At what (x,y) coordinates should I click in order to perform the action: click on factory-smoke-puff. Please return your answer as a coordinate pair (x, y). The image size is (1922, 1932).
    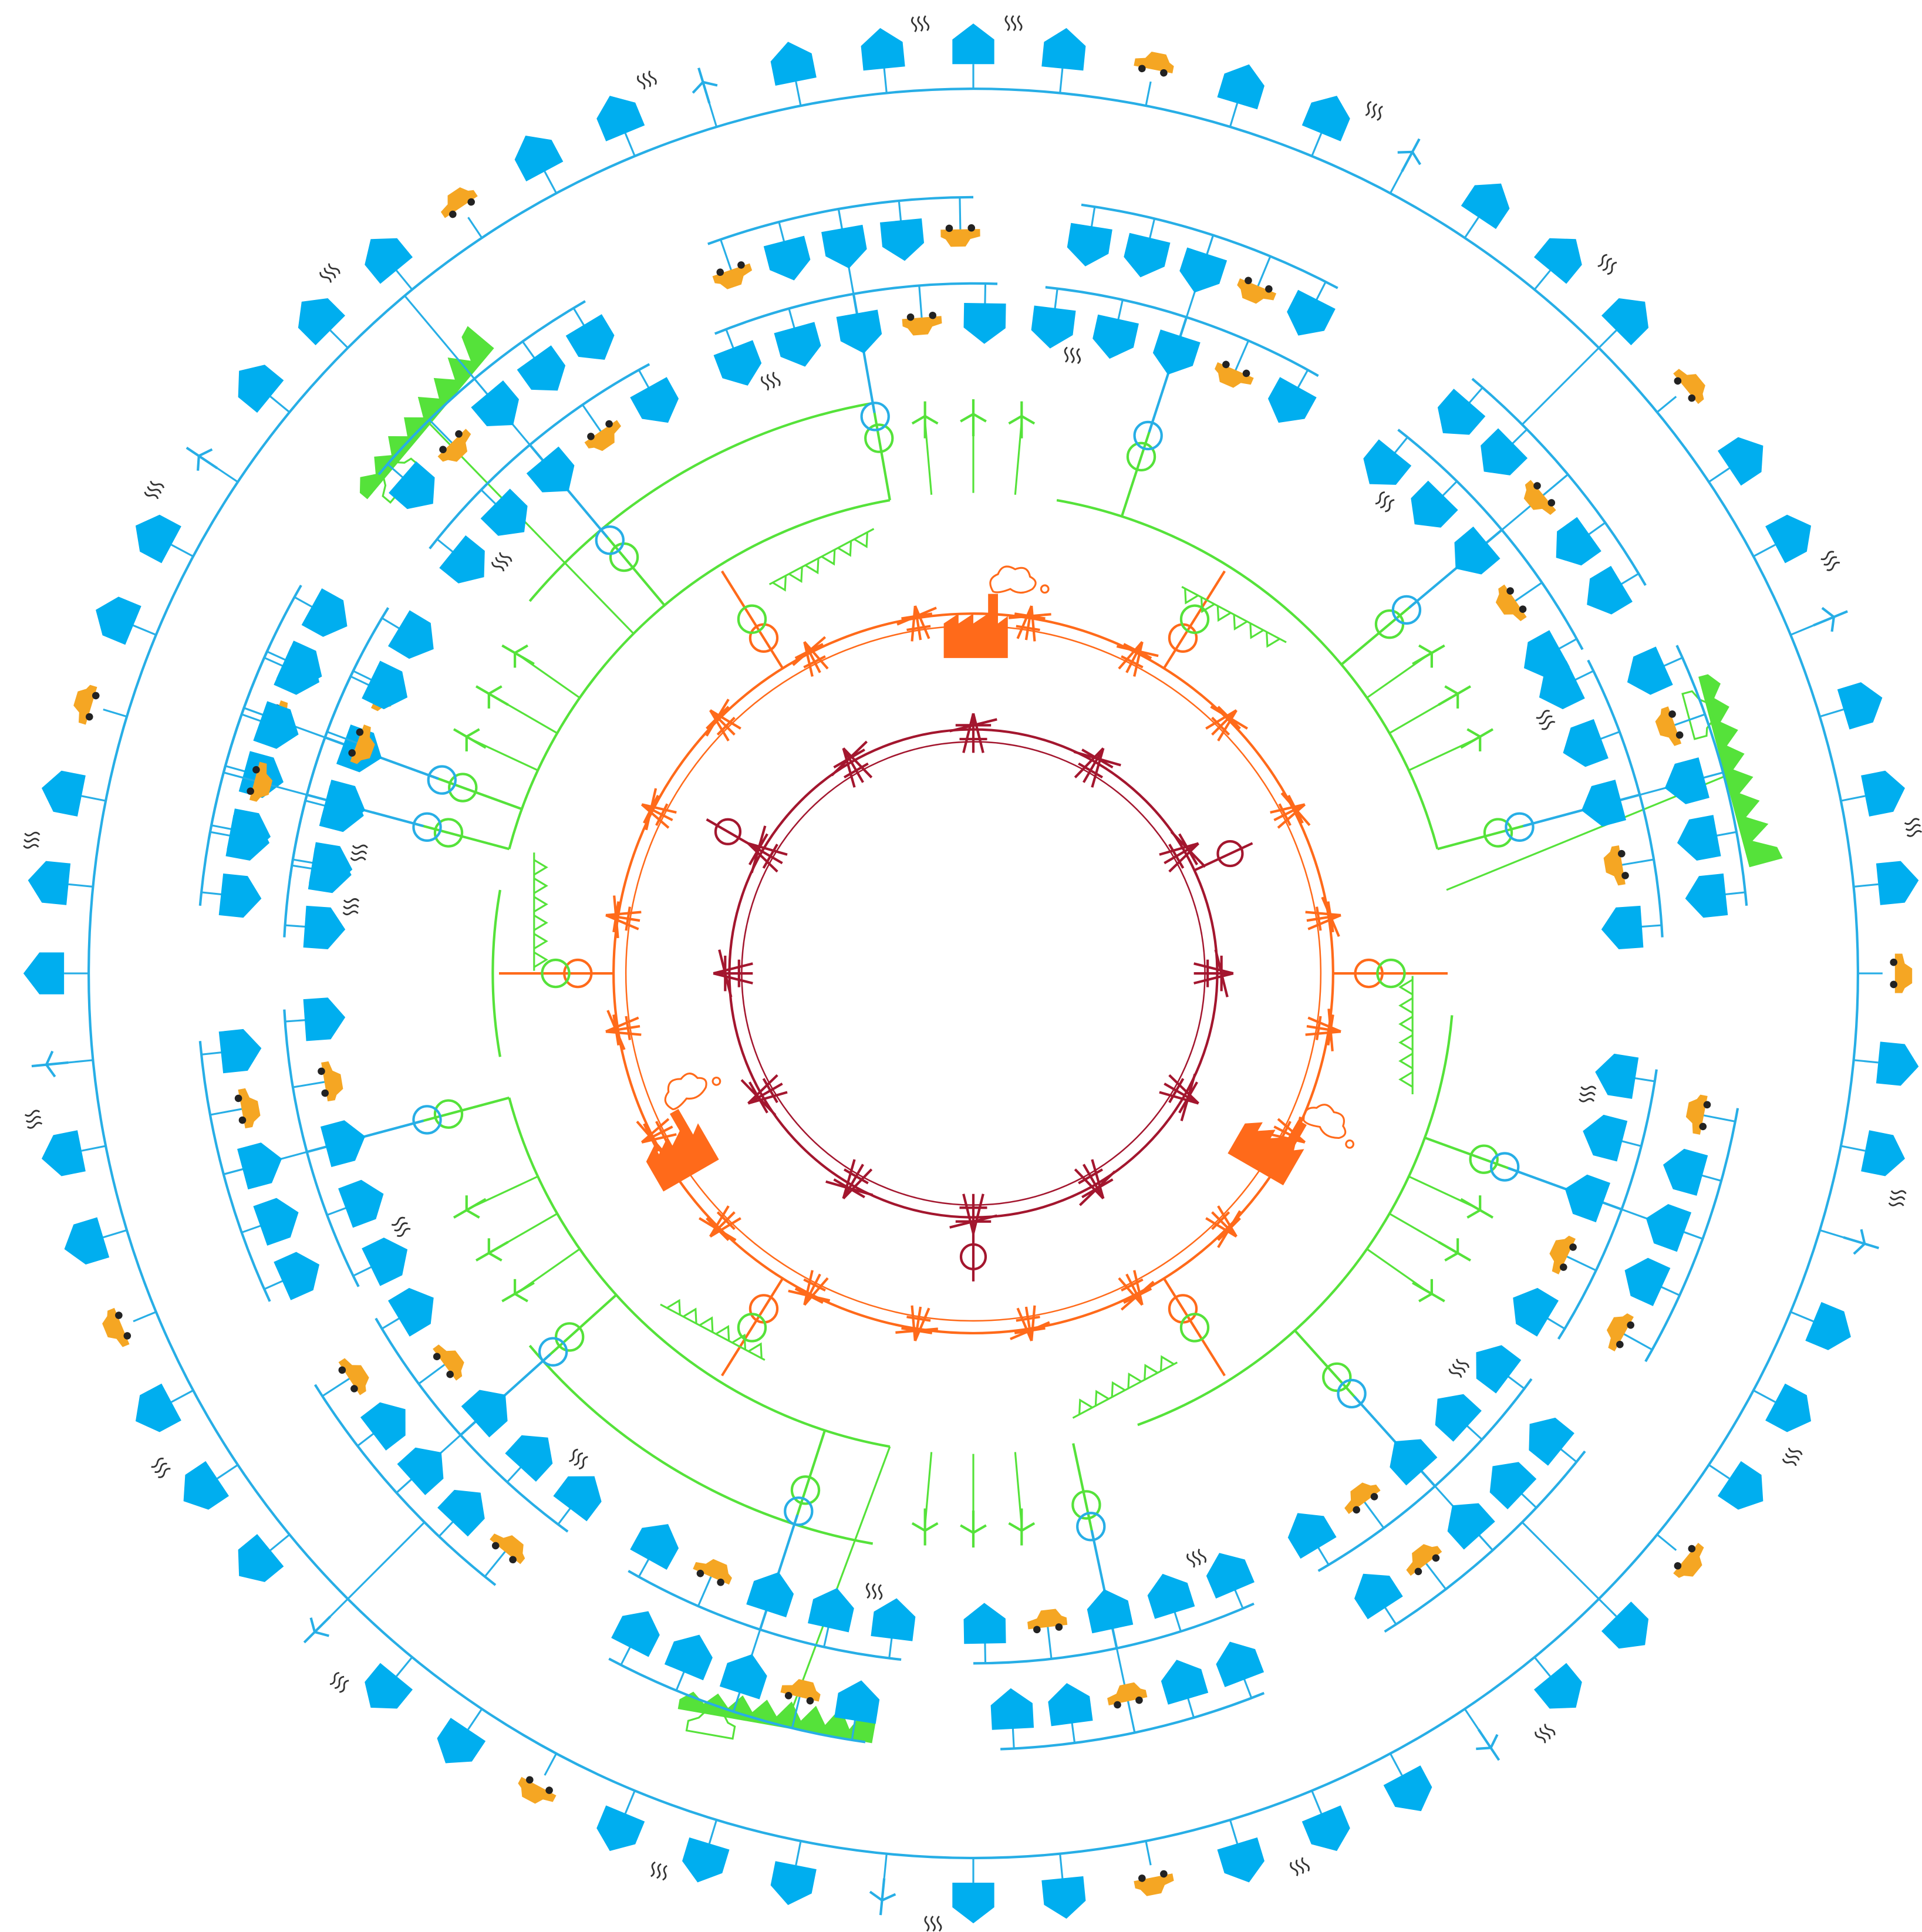
    Looking at the image, I should click on (1350, 1144).